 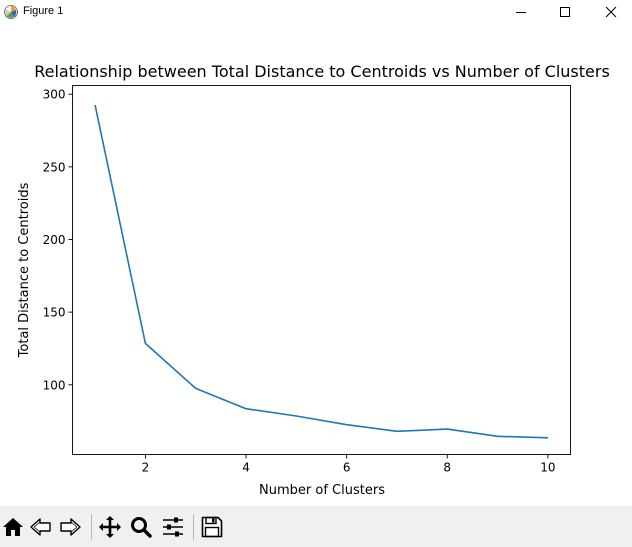 I want to click on close-icon, so click(x=611, y=12).